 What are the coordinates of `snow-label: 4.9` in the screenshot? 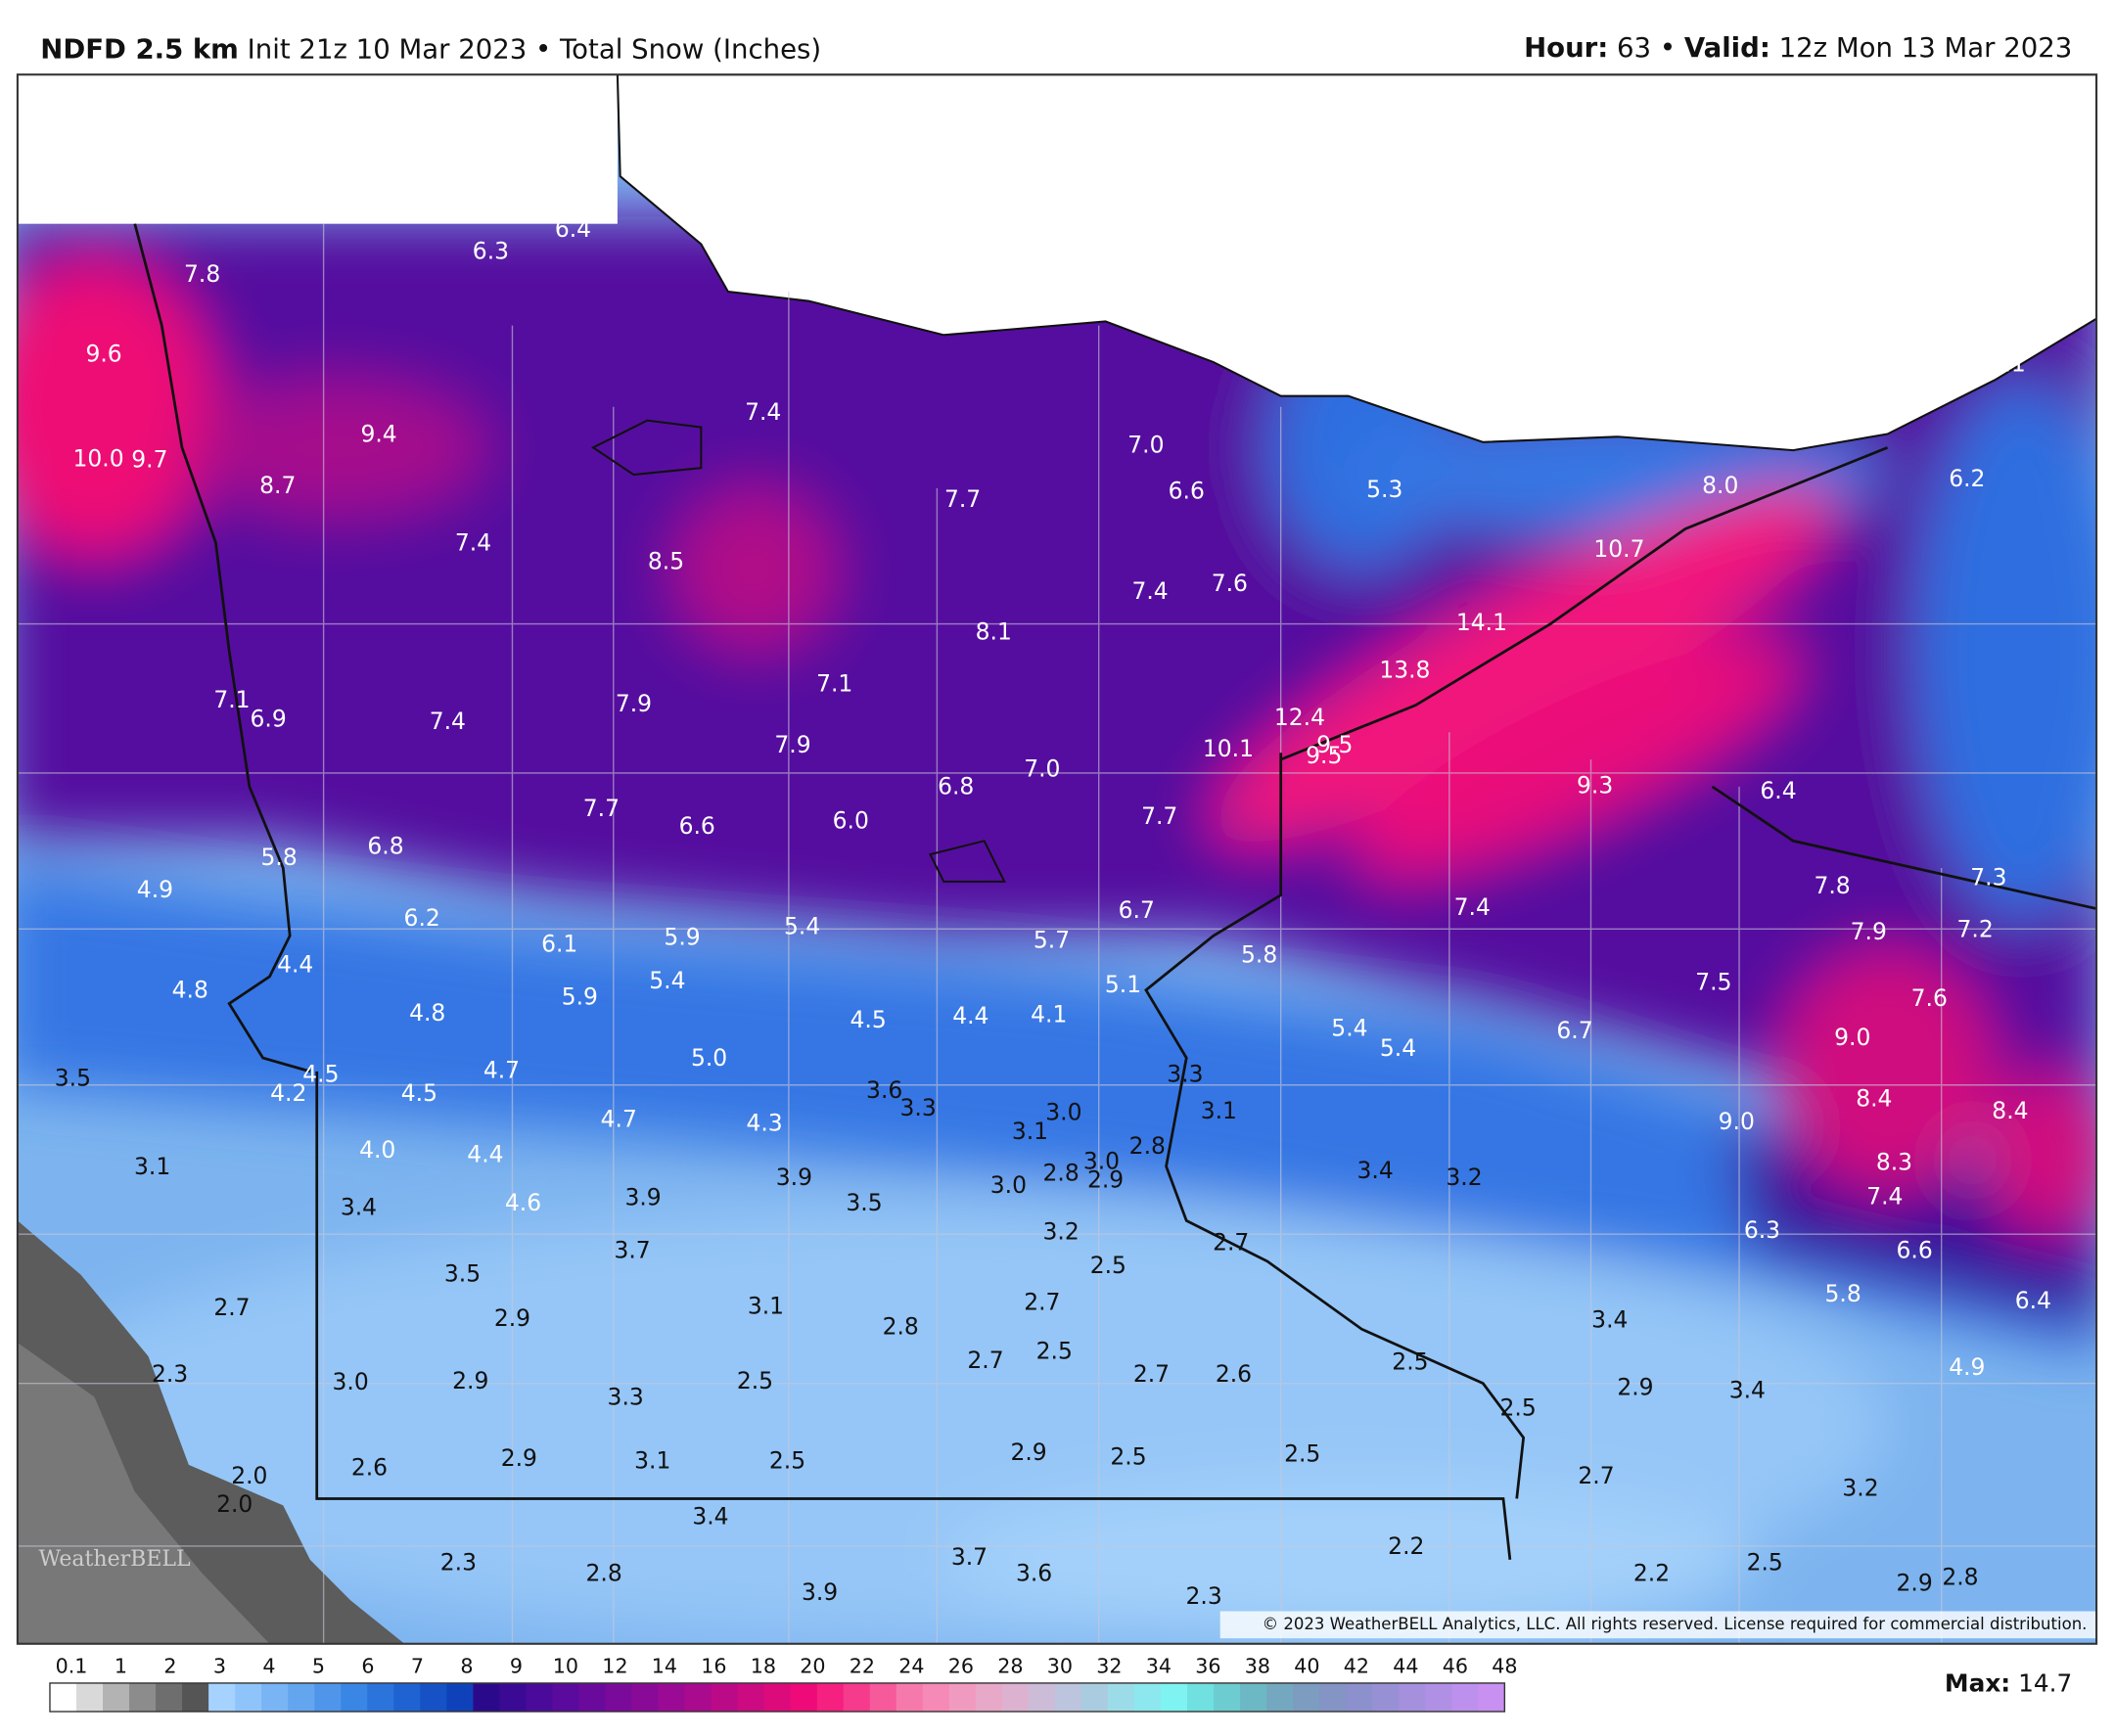 It's located at (155, 890).